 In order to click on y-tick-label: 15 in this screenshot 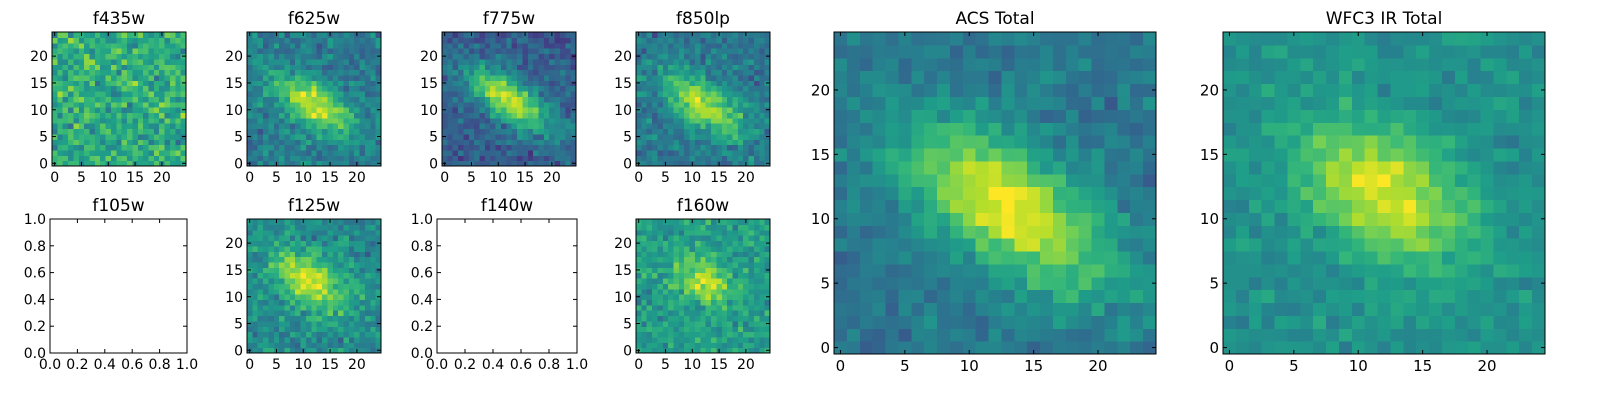, I will do `click(623, 84)`.